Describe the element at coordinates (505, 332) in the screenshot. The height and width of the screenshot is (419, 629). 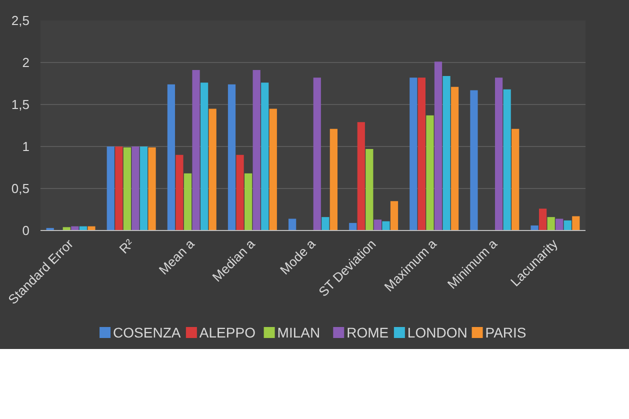
I see `legend-label: PARIS` at that location.